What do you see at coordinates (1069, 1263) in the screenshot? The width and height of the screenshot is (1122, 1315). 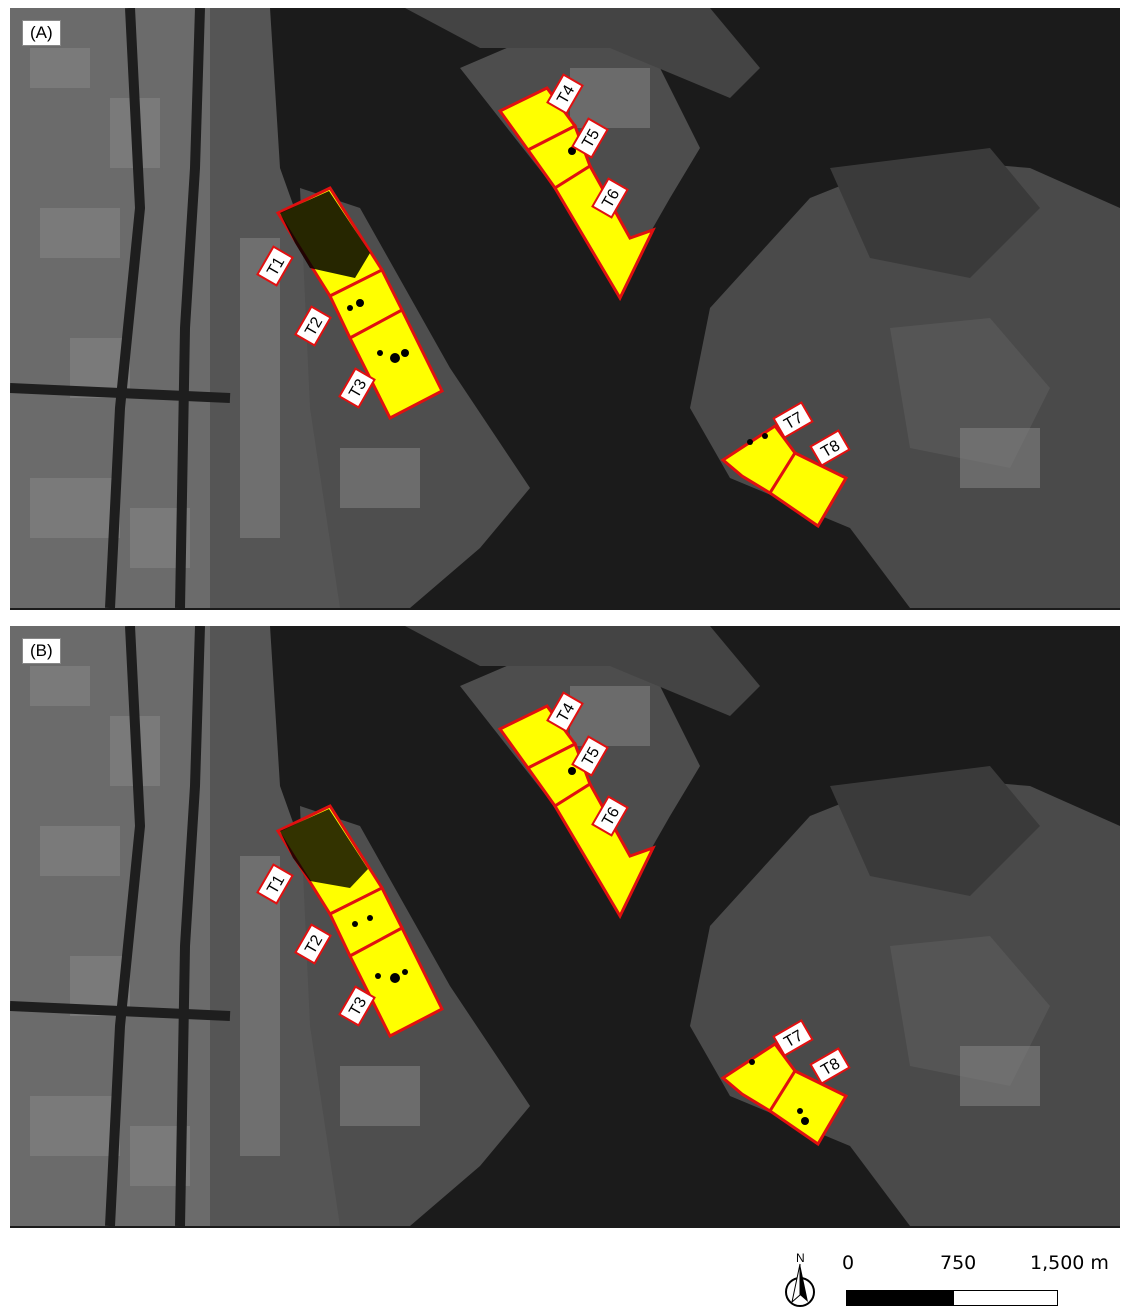 I see `scale-tick-1500: 1,500 m` at bounding box center [1069, 1263].